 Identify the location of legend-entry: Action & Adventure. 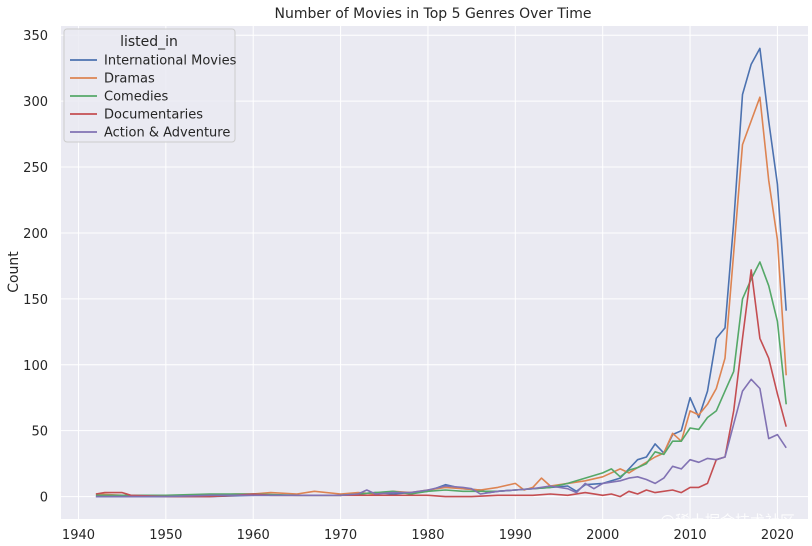
(167, 133).